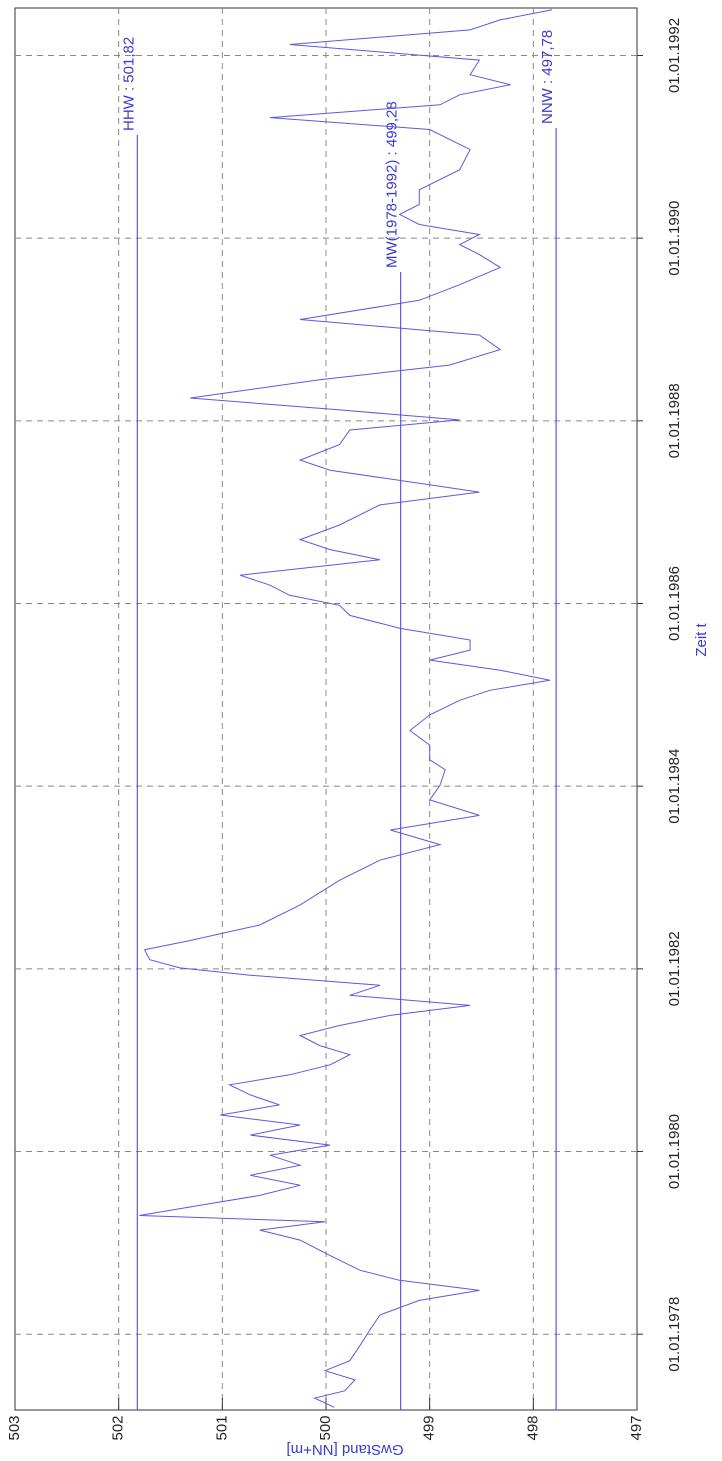  What do you see at coordinates (325, 1427) in the screenshot?
I see `y-tick-label: 500` at bounding box center [325, 1427].